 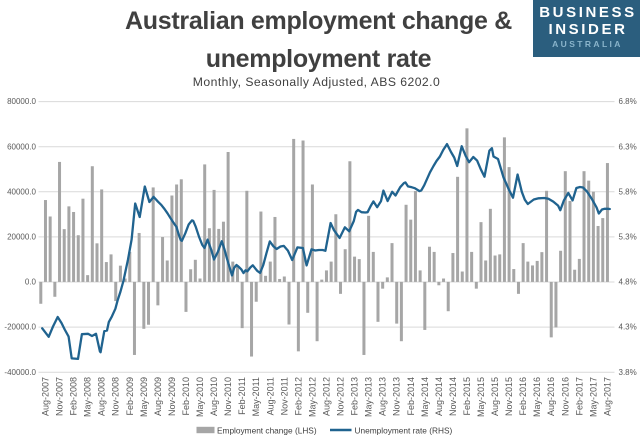 What do you see at coordinates (256, 396) in the screenshot?
I see `svg-text: May-2011` at bounding box center [256, 396].